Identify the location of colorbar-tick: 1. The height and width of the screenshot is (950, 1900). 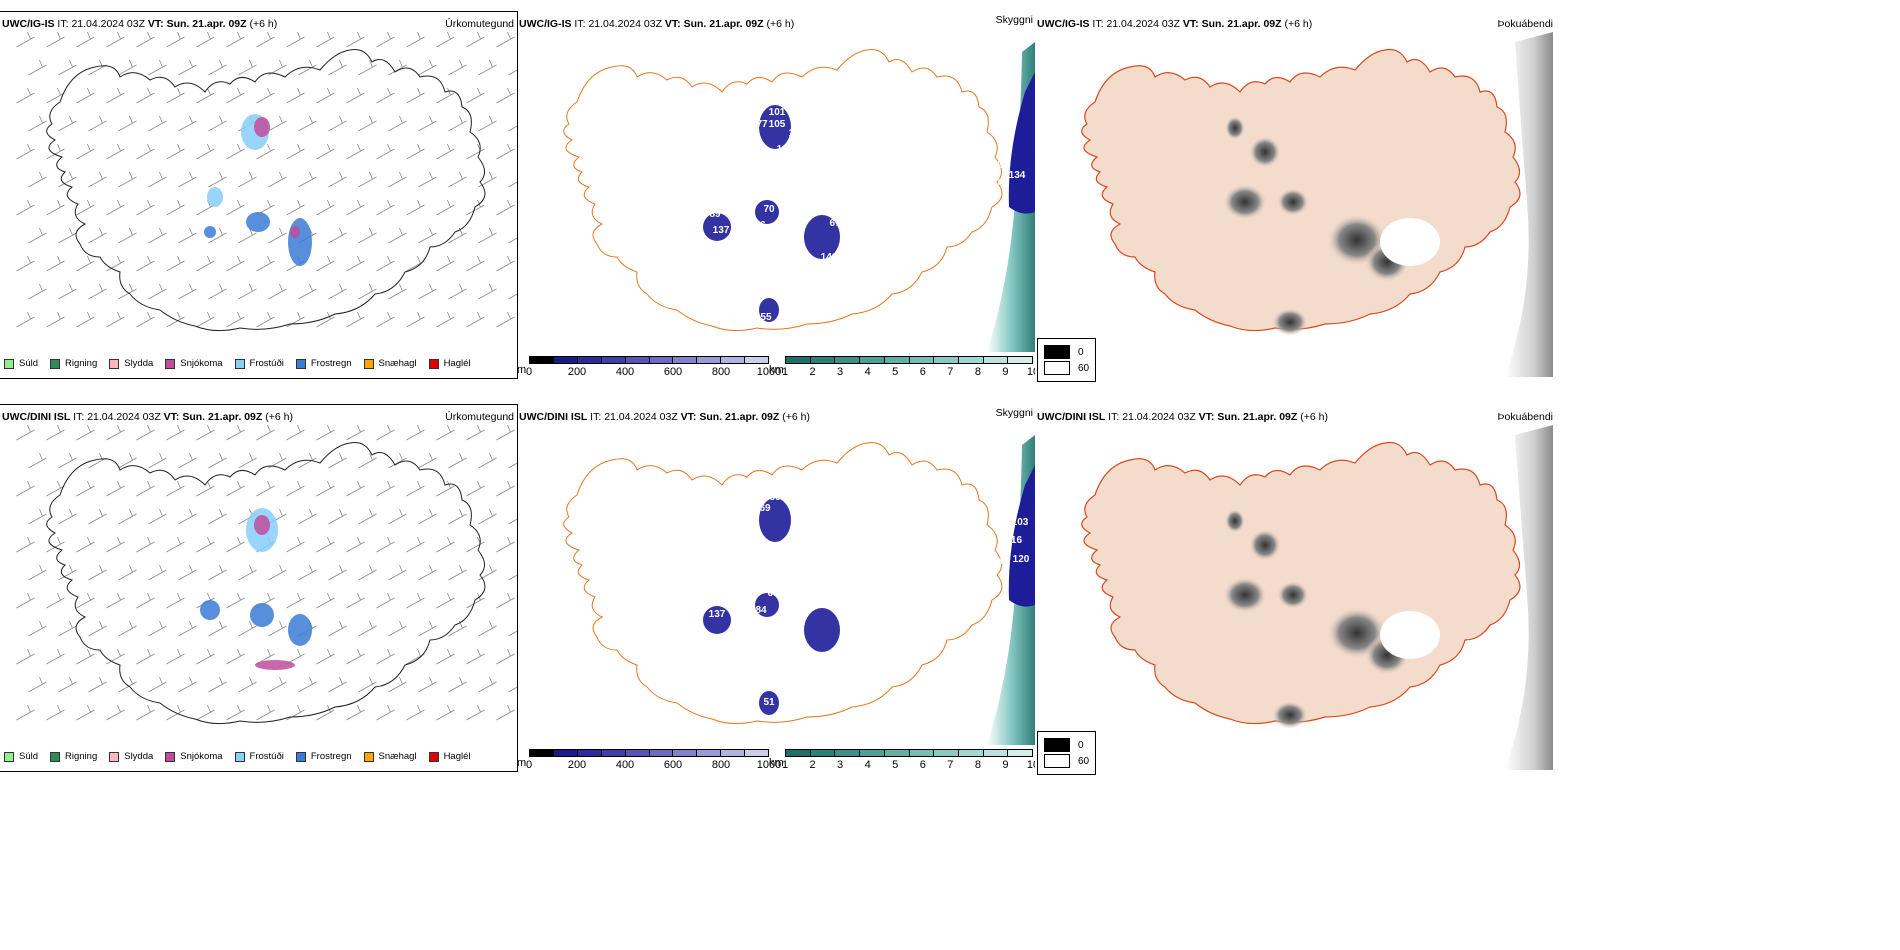
(785, 372).